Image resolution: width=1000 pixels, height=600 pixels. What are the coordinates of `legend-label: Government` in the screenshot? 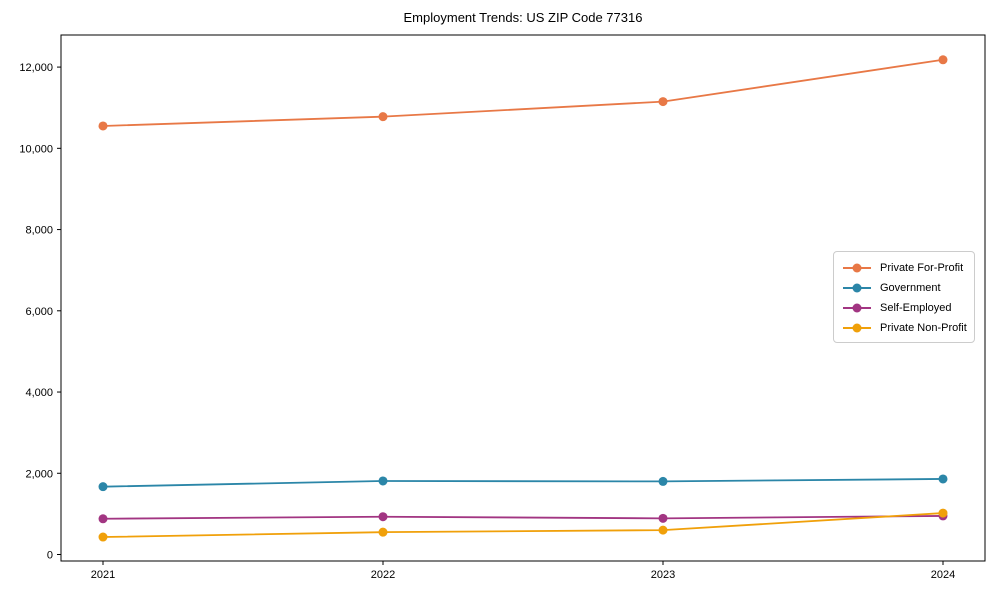 It's located at (910, 288).